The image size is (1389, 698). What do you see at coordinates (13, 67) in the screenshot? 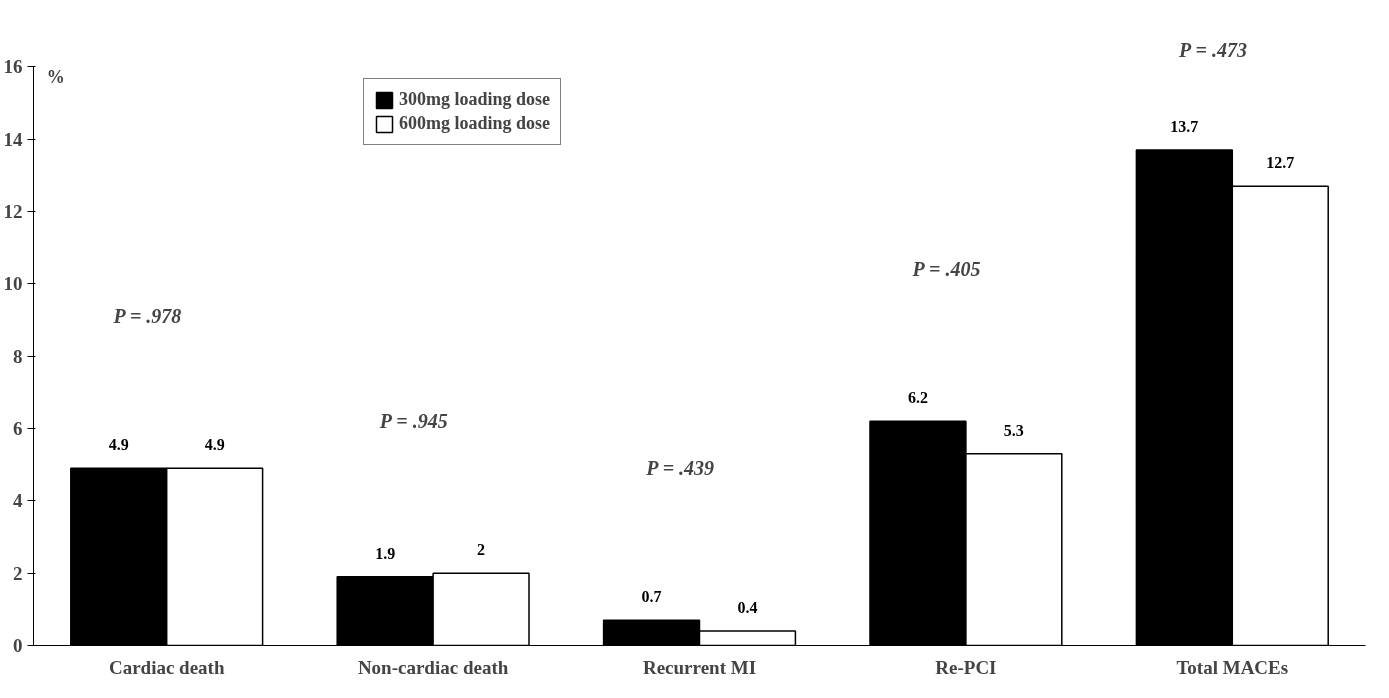
I see `y-tick-label: 16` at bounding box center [13, 67].